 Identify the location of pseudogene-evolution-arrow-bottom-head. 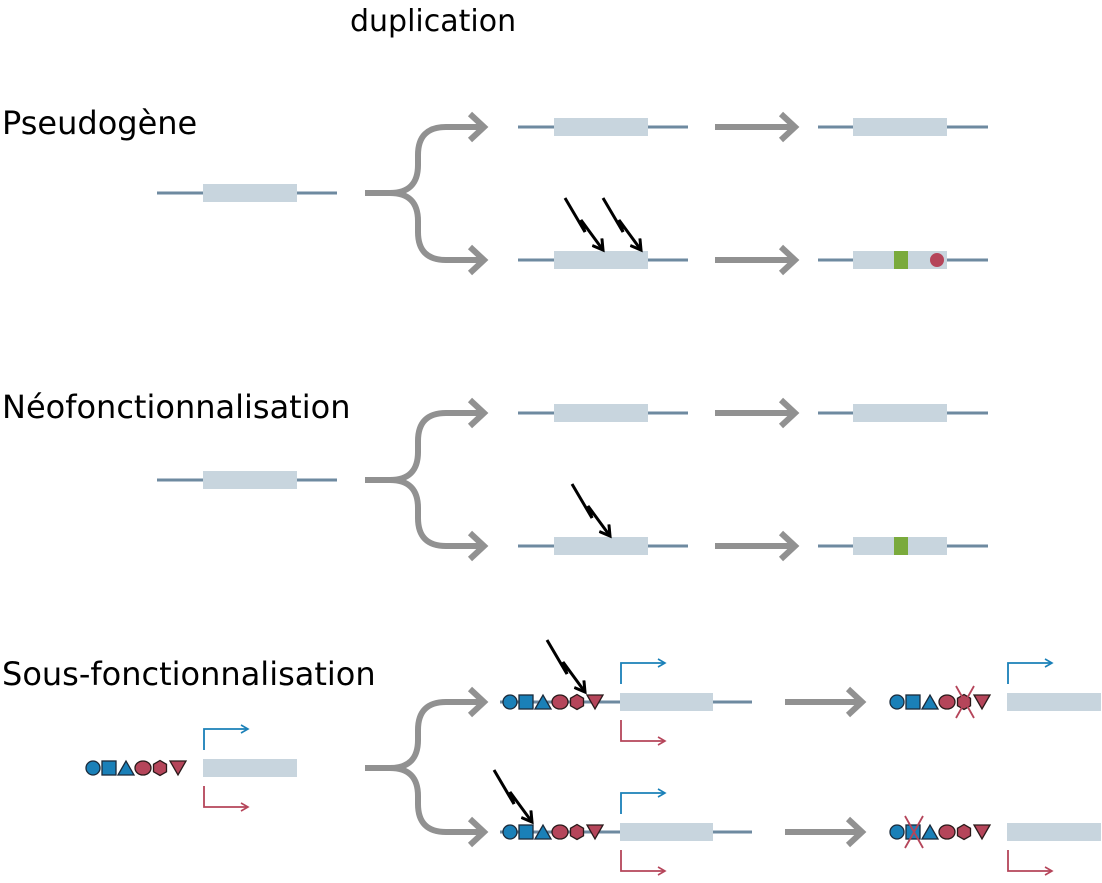
(789, 260).